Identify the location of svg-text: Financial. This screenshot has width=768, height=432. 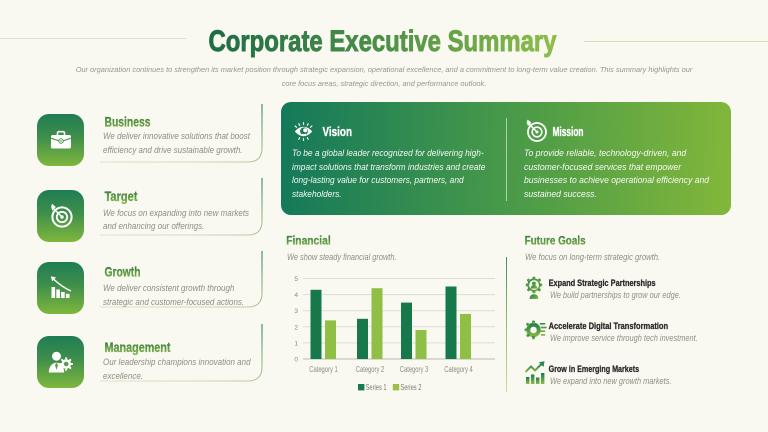
(308, 241).